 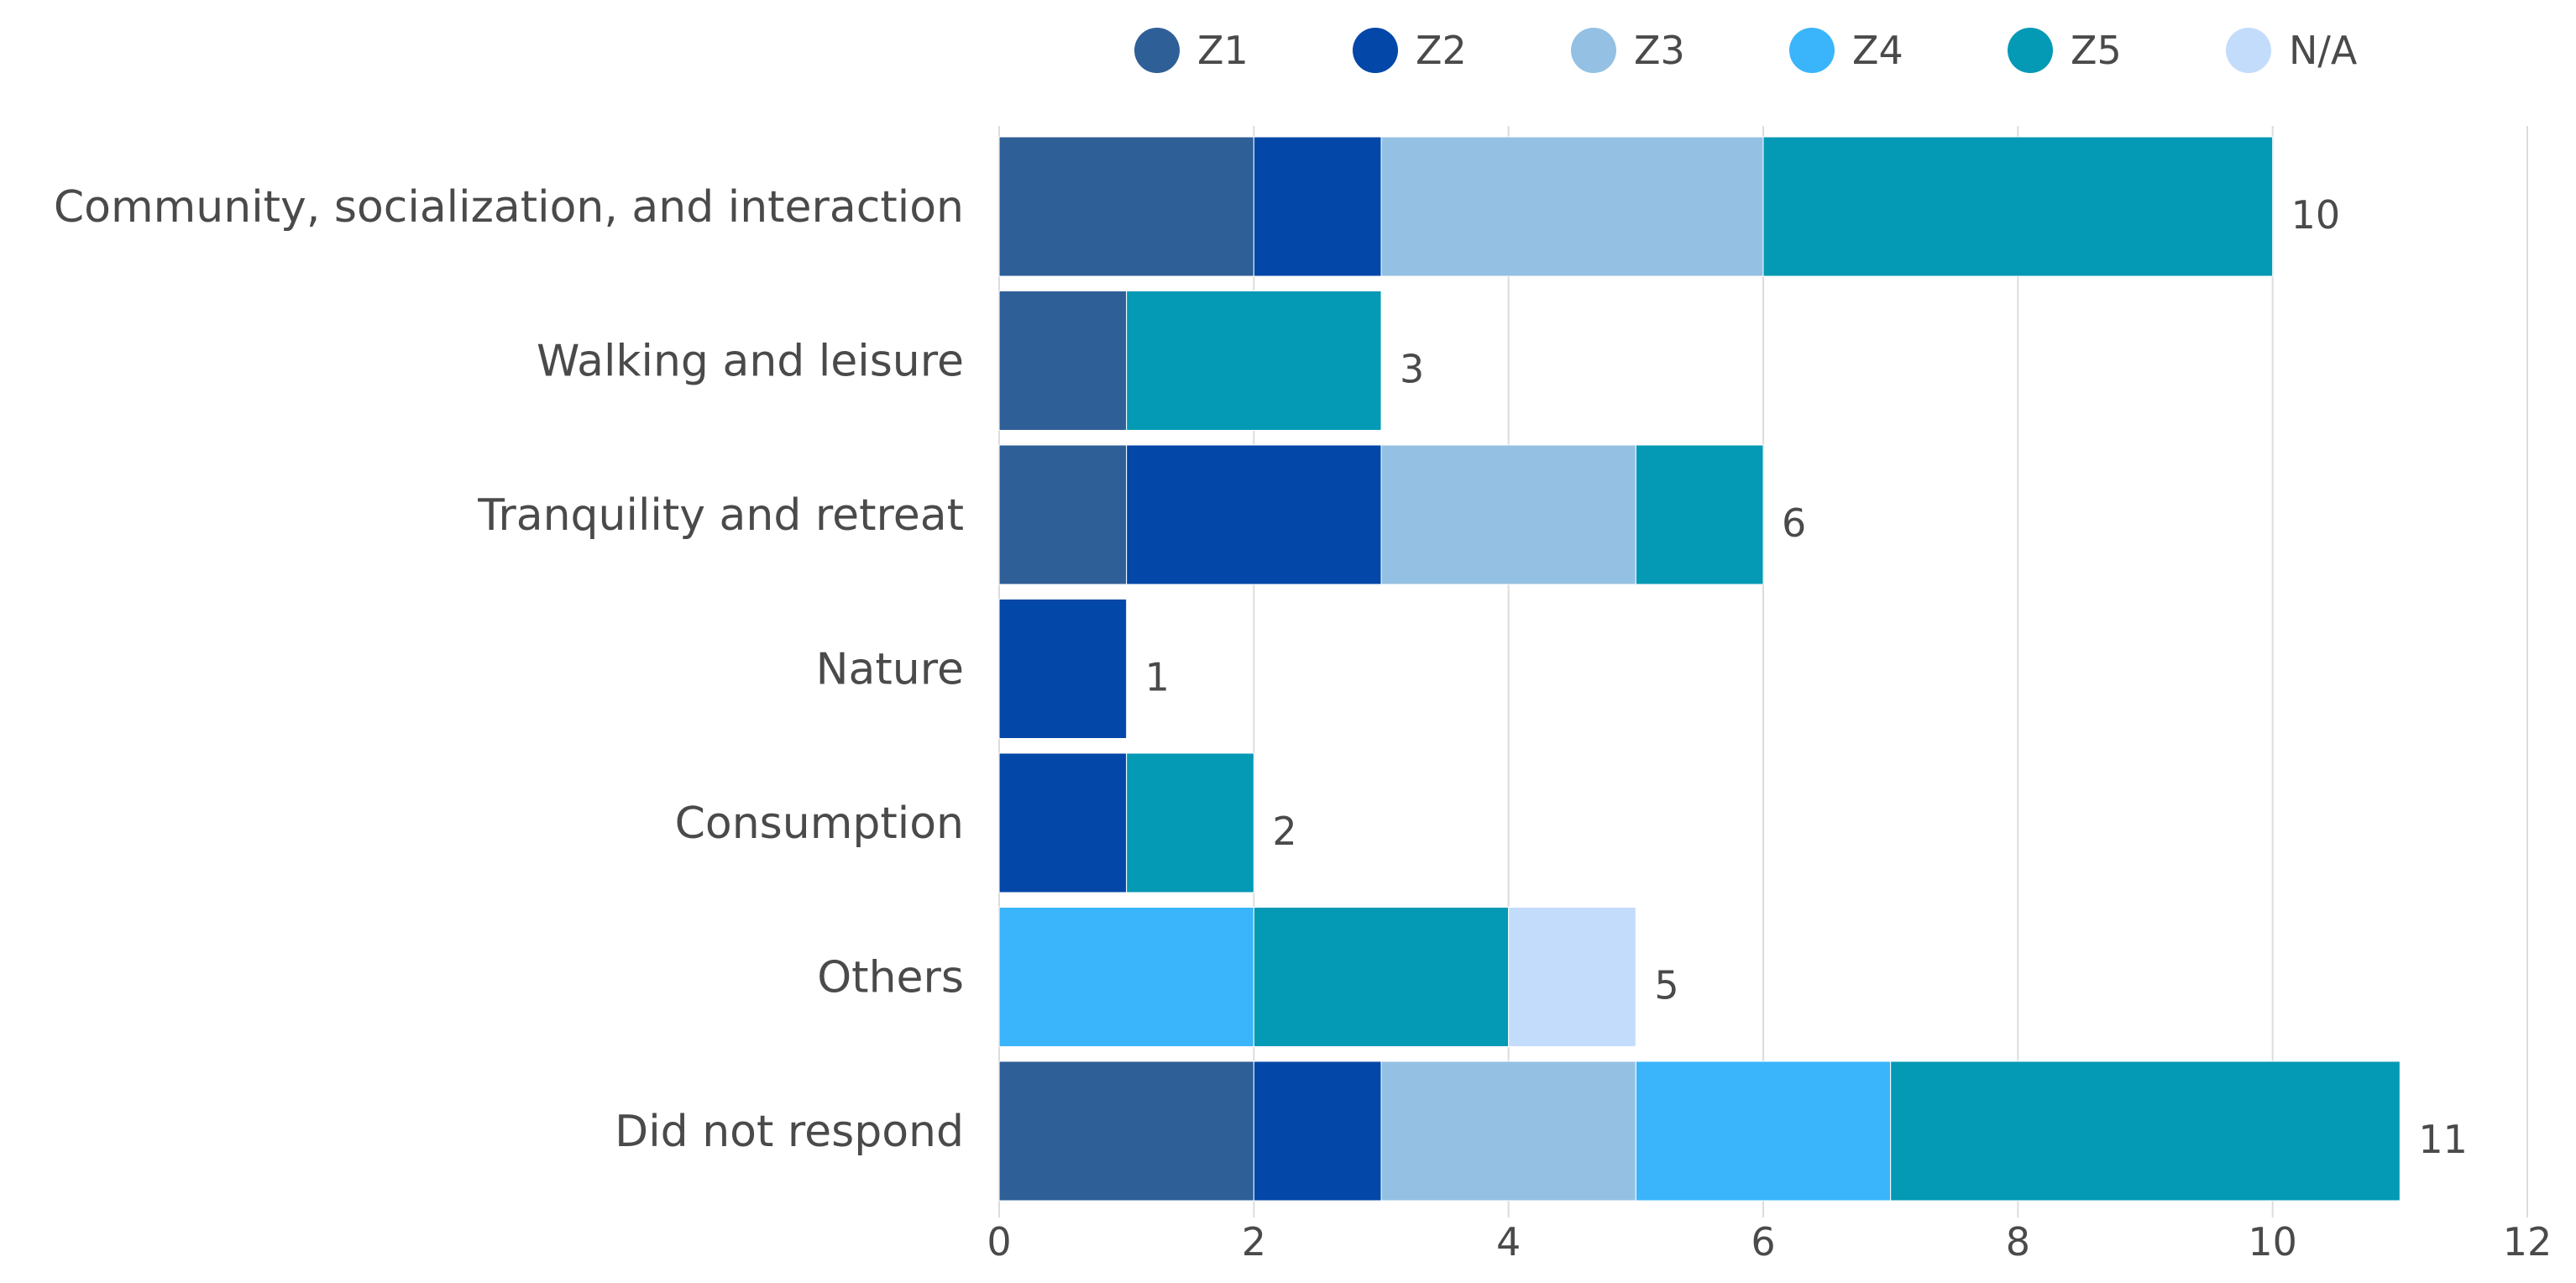 What do you see at coordinates (999, 1242) in the screenshot?
I see `x-tick-label-0: 0` at bounding box center [999, 1242].